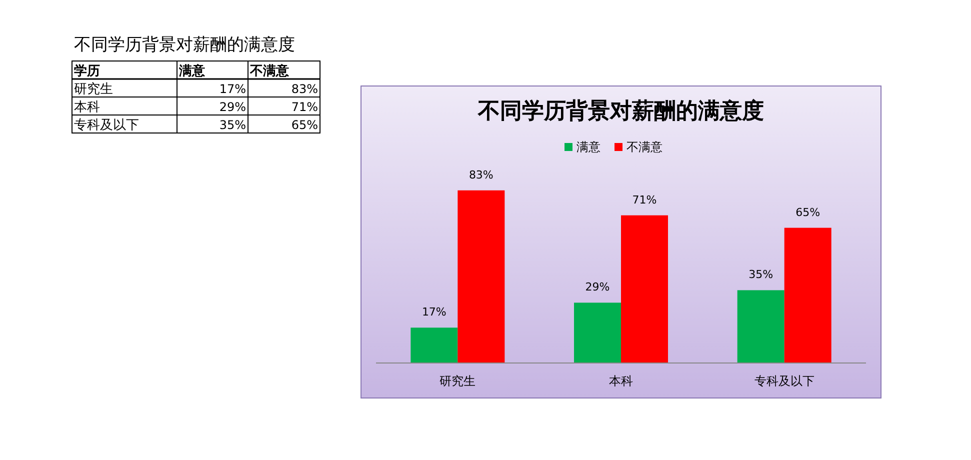  I want to click on legend-label: 不满意, so click(644, 147).